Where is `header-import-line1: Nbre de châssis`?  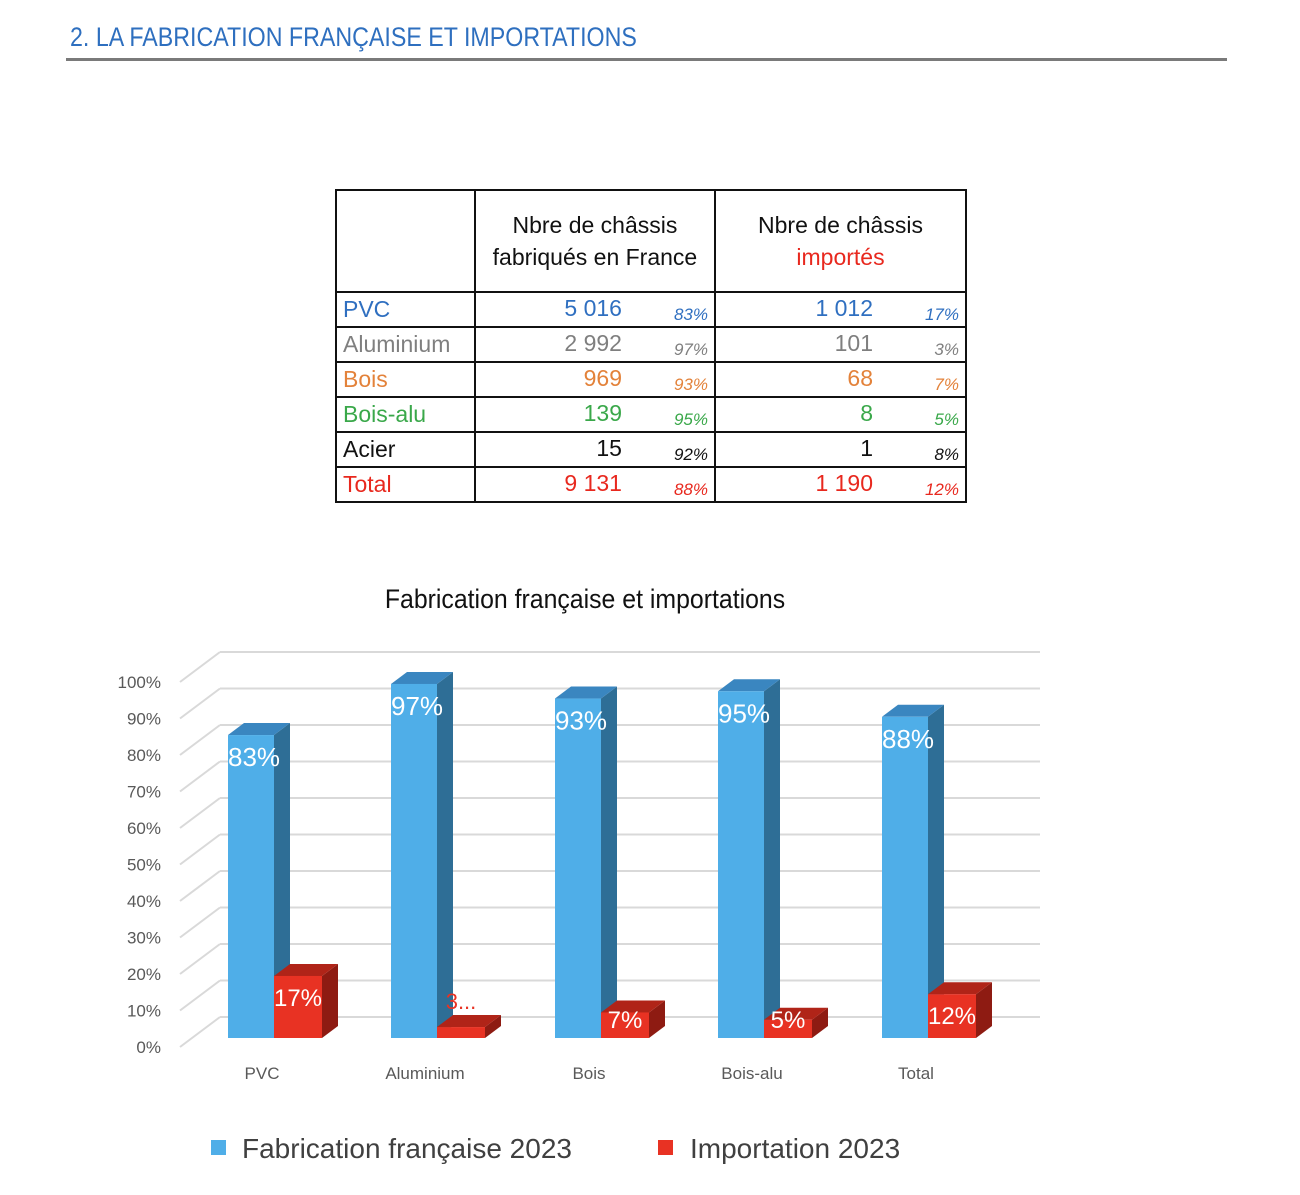 header-import-line1: Nbre de châssis is located at coordinates (840, 225).